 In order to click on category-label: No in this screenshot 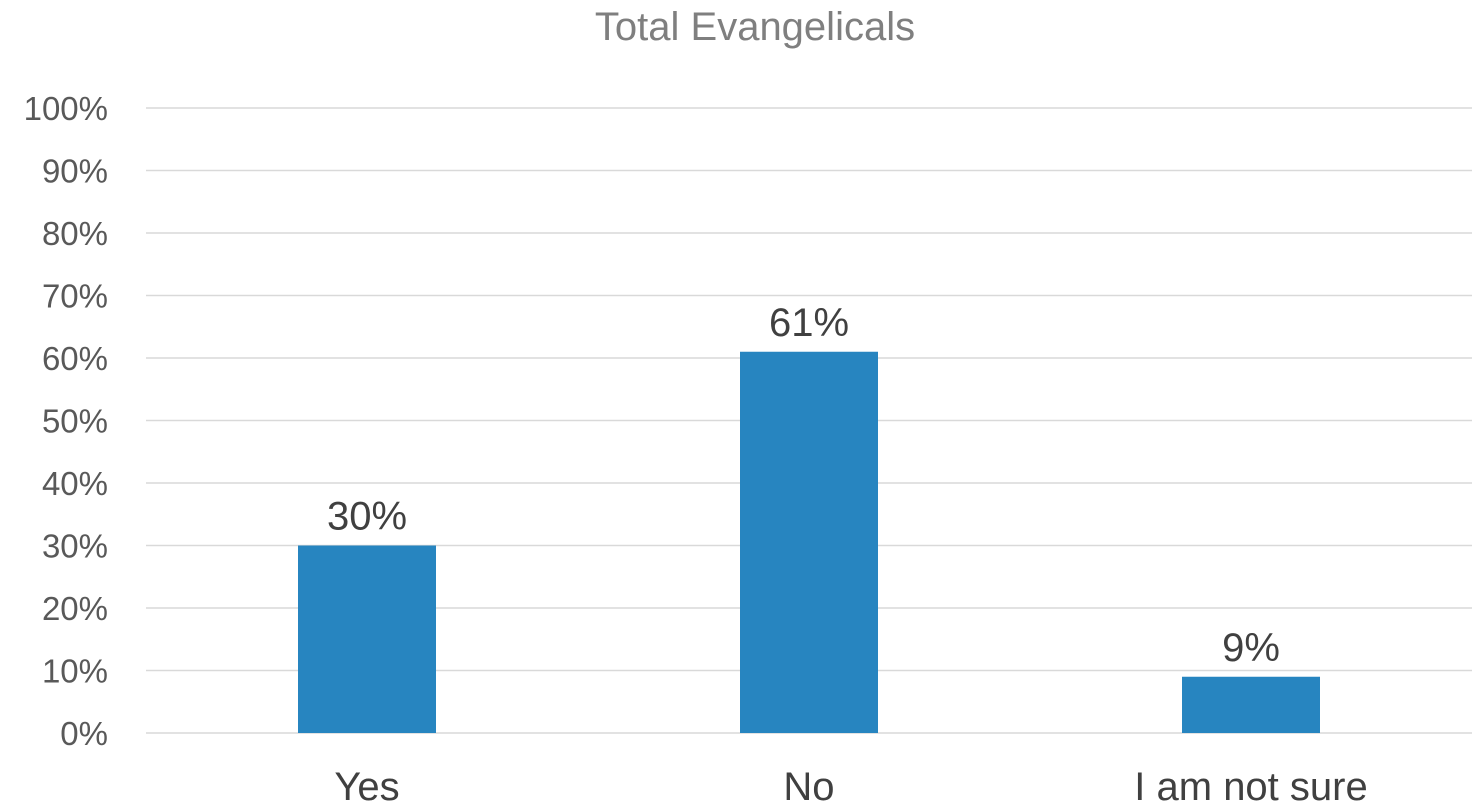, I will do `click(808, 787)`.